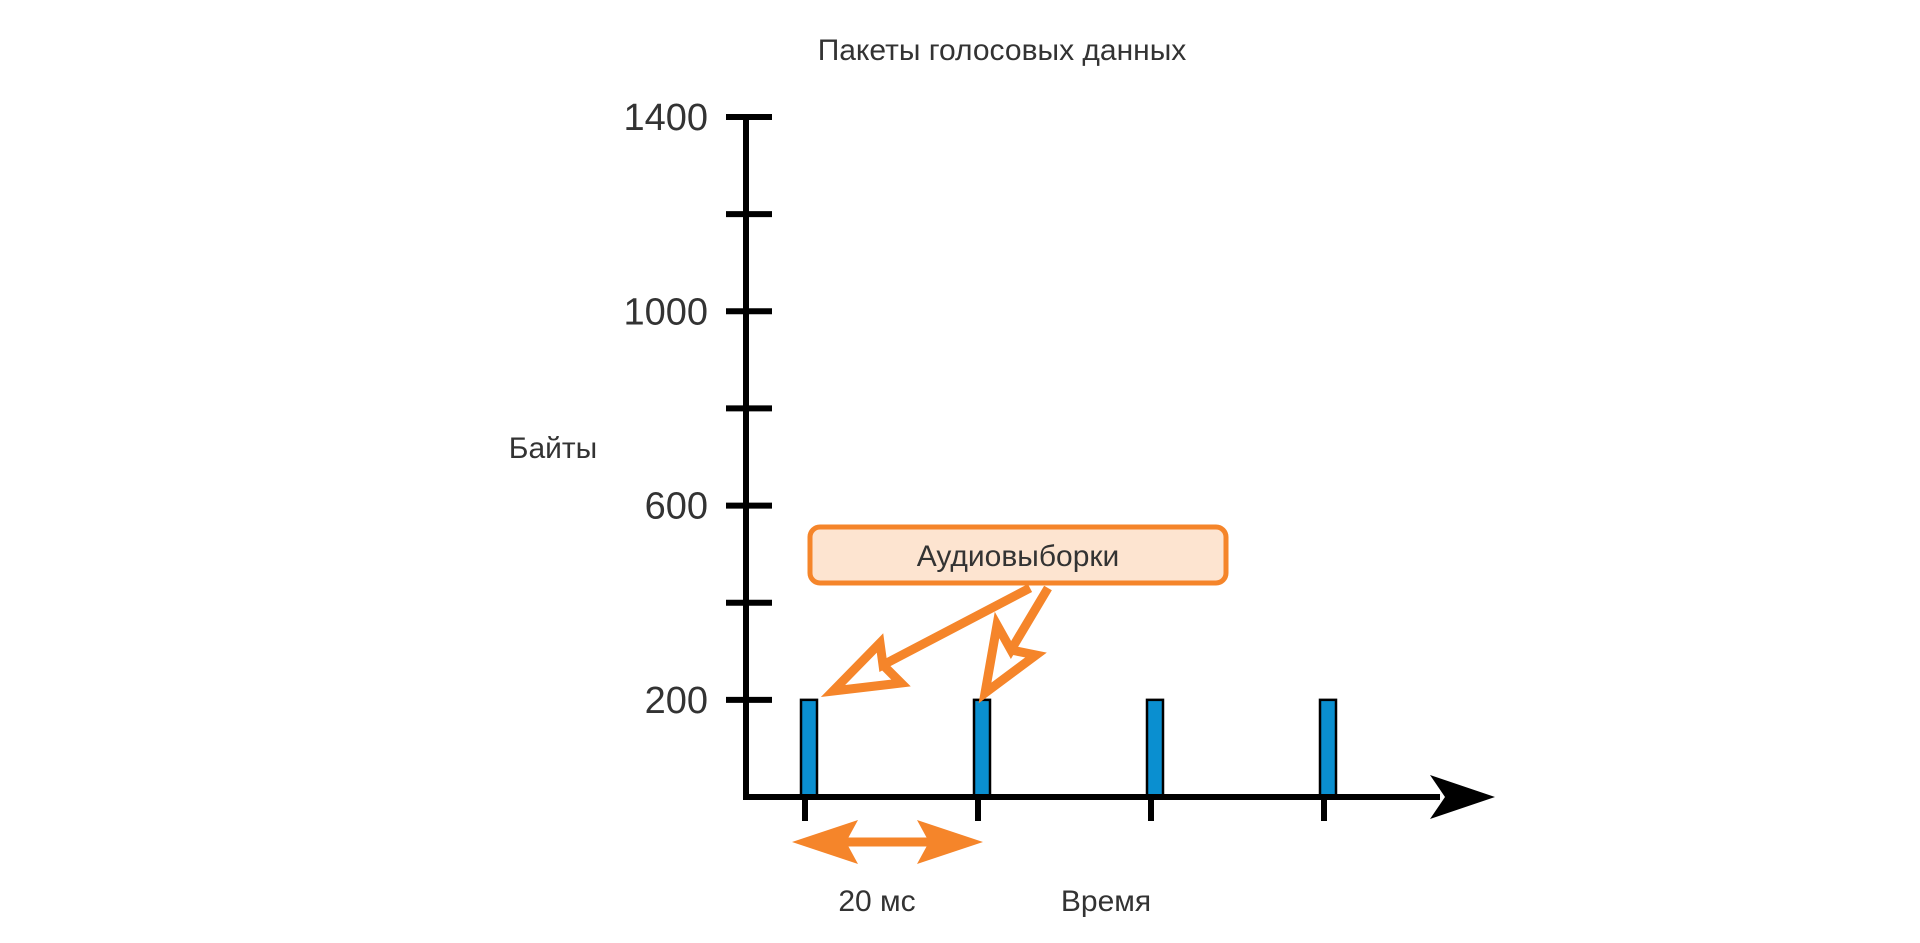  I want to click on callout-box: Аудиовыборки, so click(1018, 555).